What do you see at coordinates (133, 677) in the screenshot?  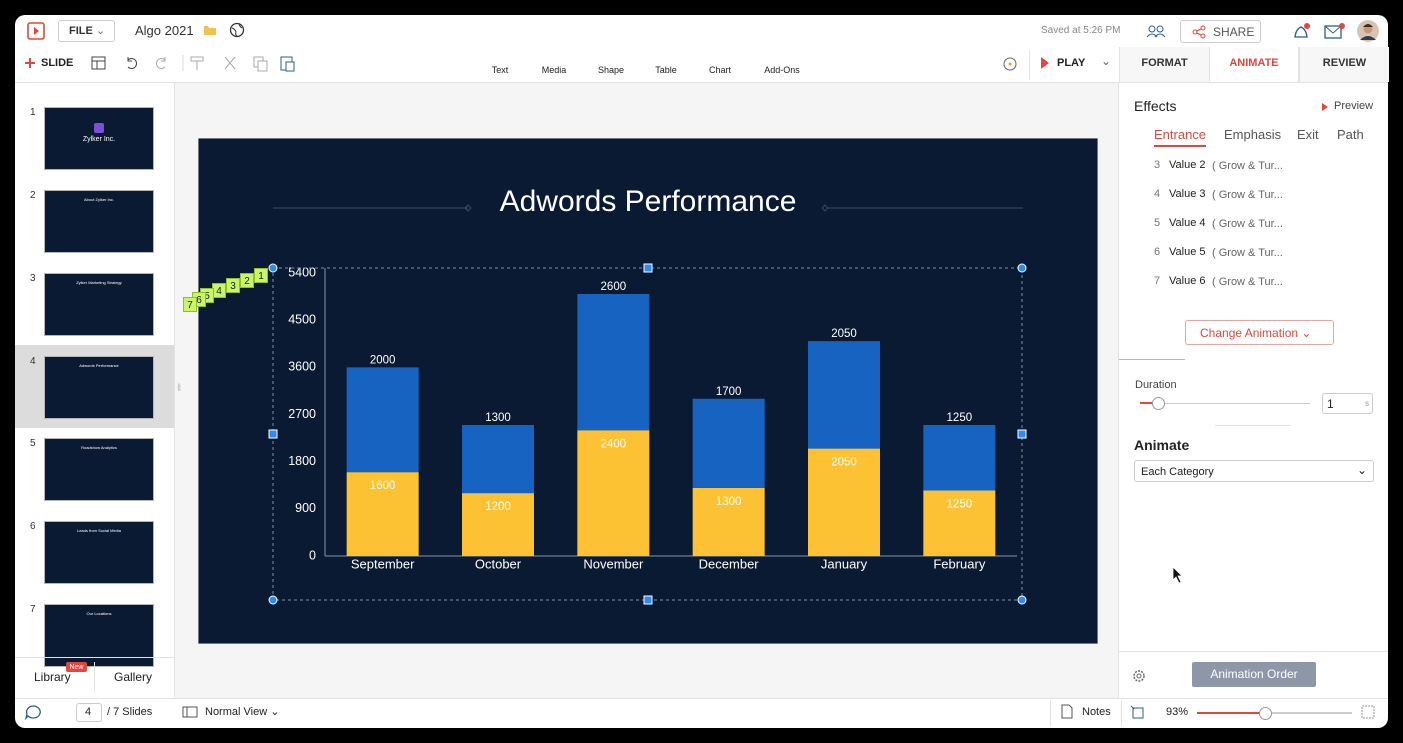 I see `gallery-tab: Gallery` at bounding box center [133, 677].